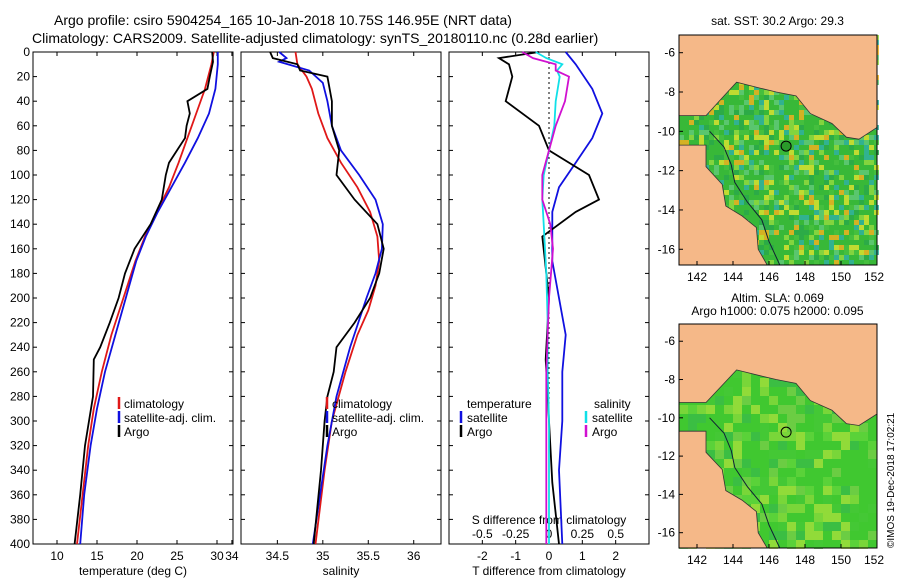 The image size is (900, 580). Describe the element at coordinates (137, 556) in the screenshot. I see `x-tick-label: 20` at that location.